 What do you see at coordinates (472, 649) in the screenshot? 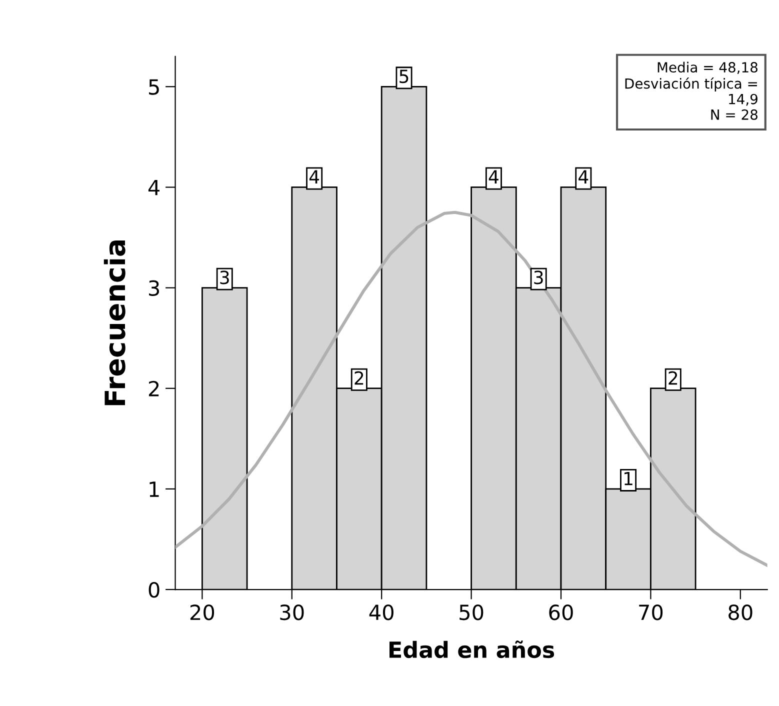
I see `x-axis-title: Edad en años` at bounding box center [472, 649].